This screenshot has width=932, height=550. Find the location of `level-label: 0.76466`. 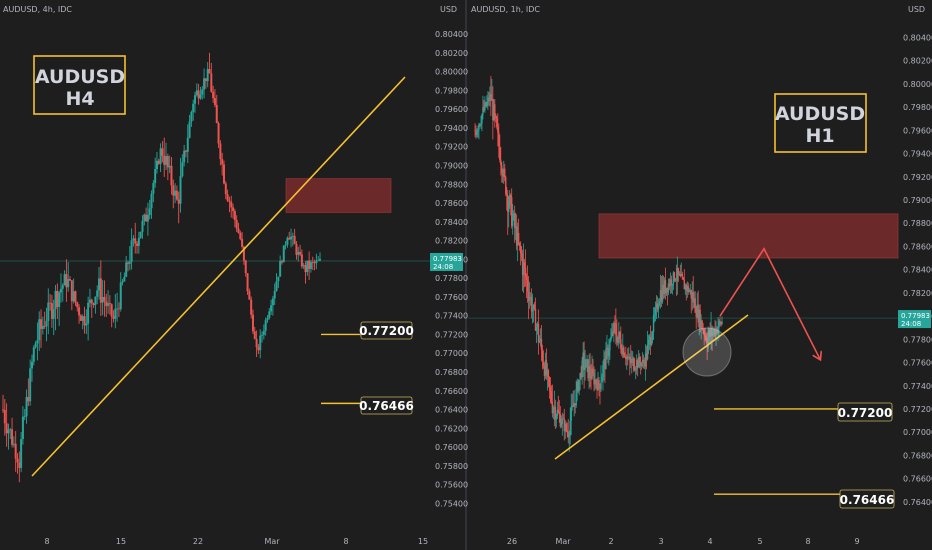

level-label: 0.76466 is located at coordinates (867, 500).